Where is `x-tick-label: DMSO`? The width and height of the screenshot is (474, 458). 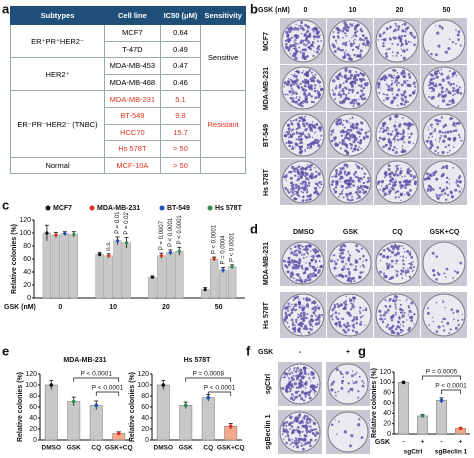 x-tick-label: DMSO is located at coordinates (52, 448).